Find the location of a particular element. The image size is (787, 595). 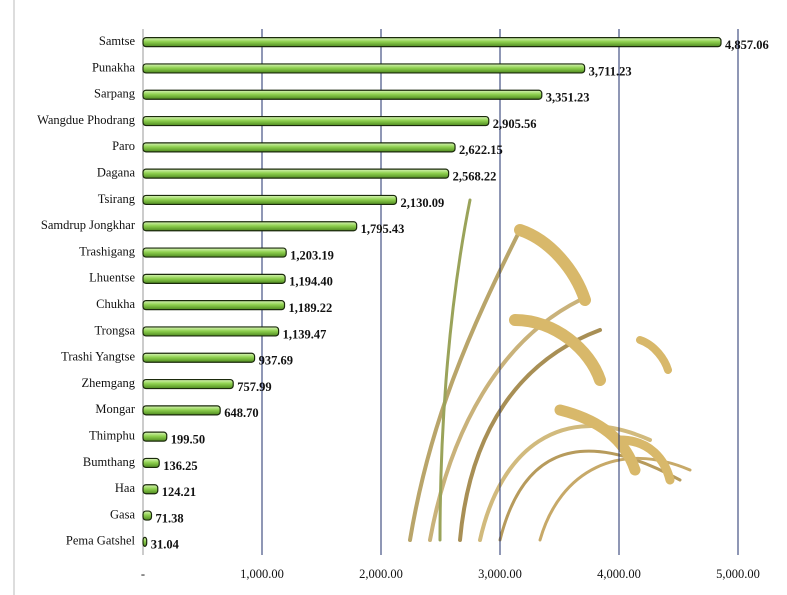

y-tick-label: Samtse is located at coordinates (117, 41).